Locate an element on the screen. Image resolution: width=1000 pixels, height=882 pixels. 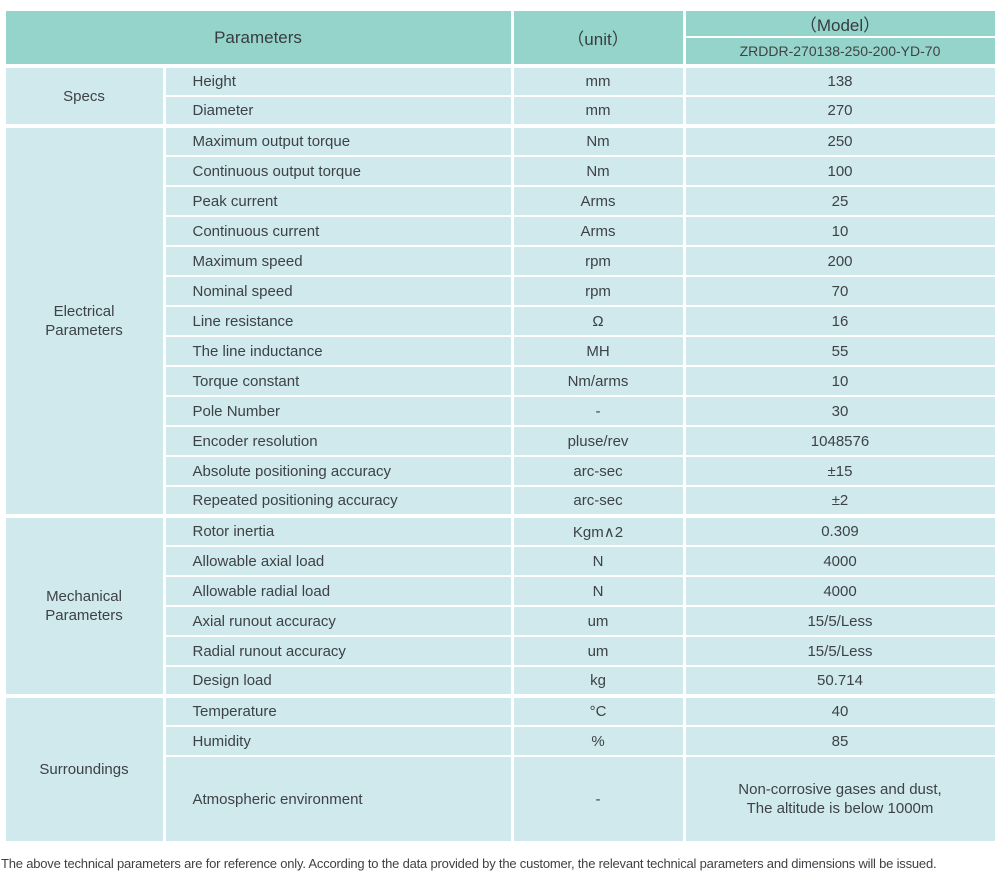
group-label-text: Specs is located at coordinates (84, 96).